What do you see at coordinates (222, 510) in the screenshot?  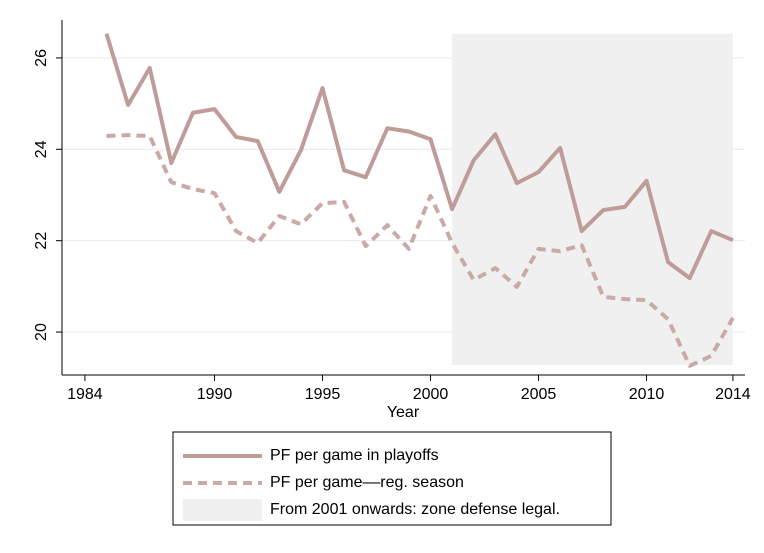 I see `legend-key` at bounding box center [222, 510].